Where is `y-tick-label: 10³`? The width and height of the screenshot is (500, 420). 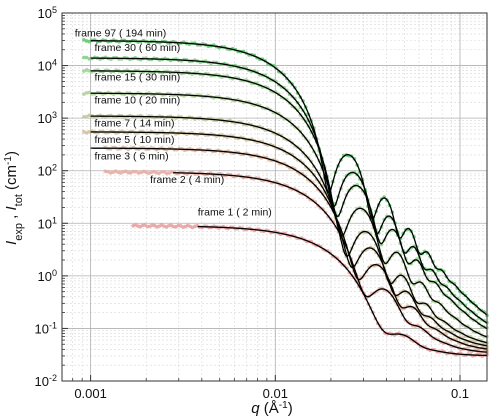
y-tick-label: 10³ is located at coordinates (47, 118).